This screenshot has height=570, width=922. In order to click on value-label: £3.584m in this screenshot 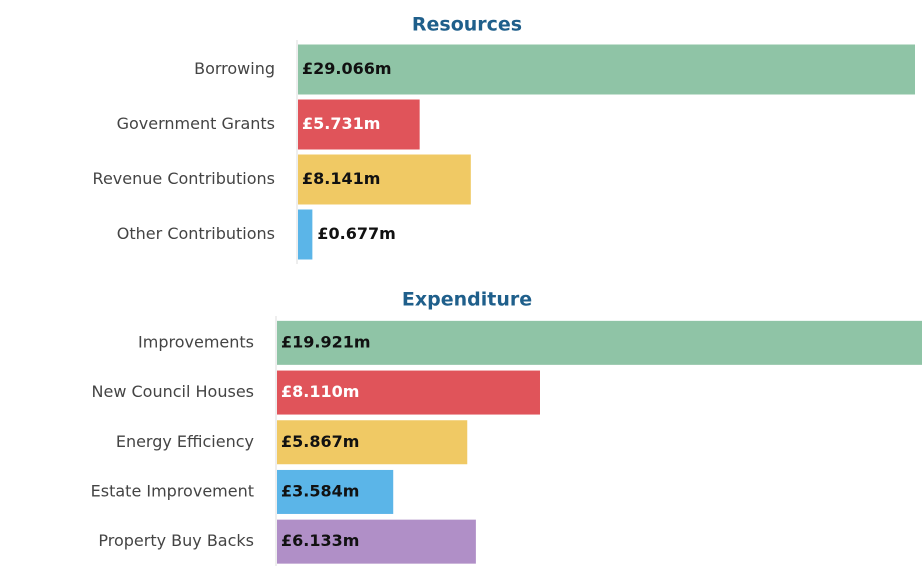, I will do `click(320, 490)`.